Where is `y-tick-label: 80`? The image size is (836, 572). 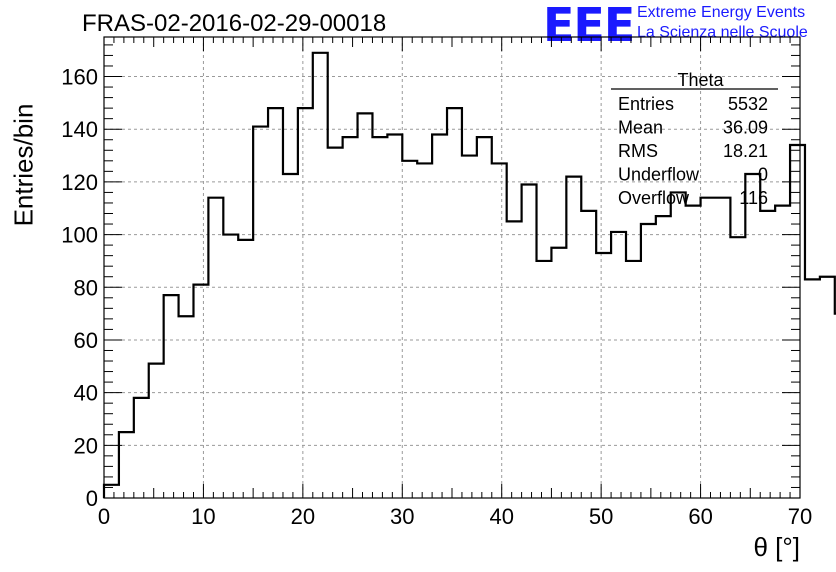
y-tick-label: 80 is located at coordinates (86, 287).